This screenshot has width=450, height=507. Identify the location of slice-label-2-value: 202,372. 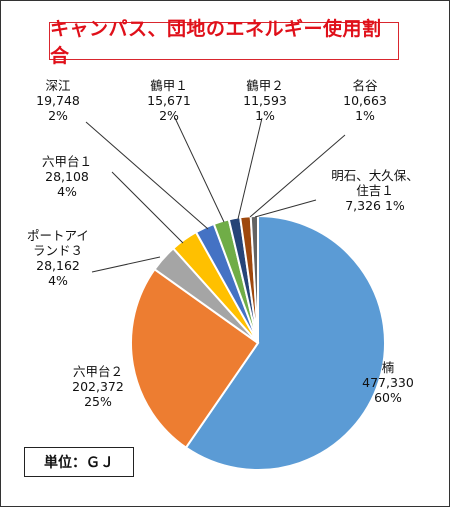
(98, 386).